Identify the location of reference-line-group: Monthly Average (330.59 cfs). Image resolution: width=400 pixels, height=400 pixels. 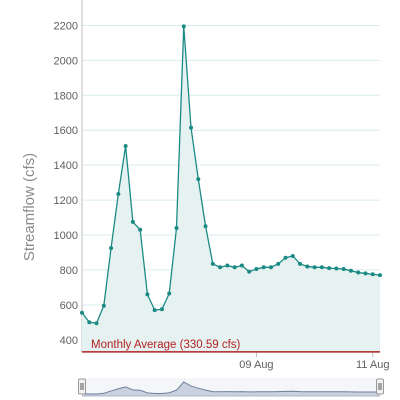
(231, 346).